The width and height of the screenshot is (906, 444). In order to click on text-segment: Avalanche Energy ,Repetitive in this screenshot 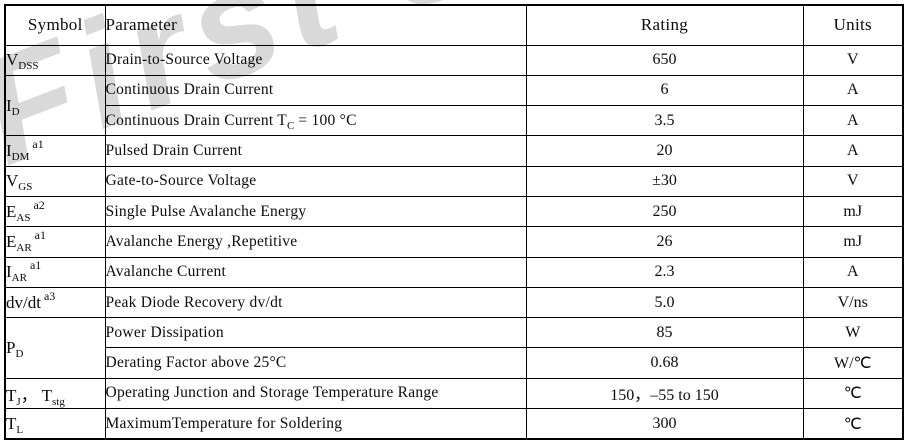, I will do `click(201, 241)`.